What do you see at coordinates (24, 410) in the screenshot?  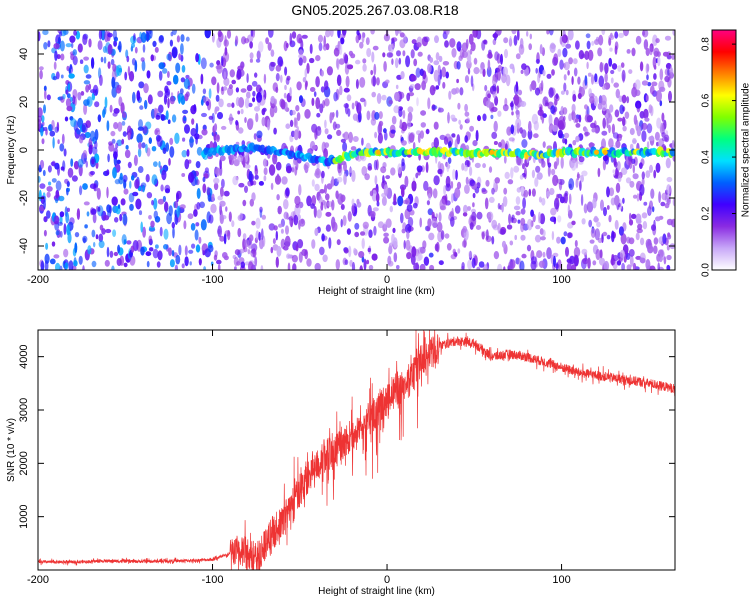 I see `snr-y-tick-label: 3000` at bounding box center [24, 410].